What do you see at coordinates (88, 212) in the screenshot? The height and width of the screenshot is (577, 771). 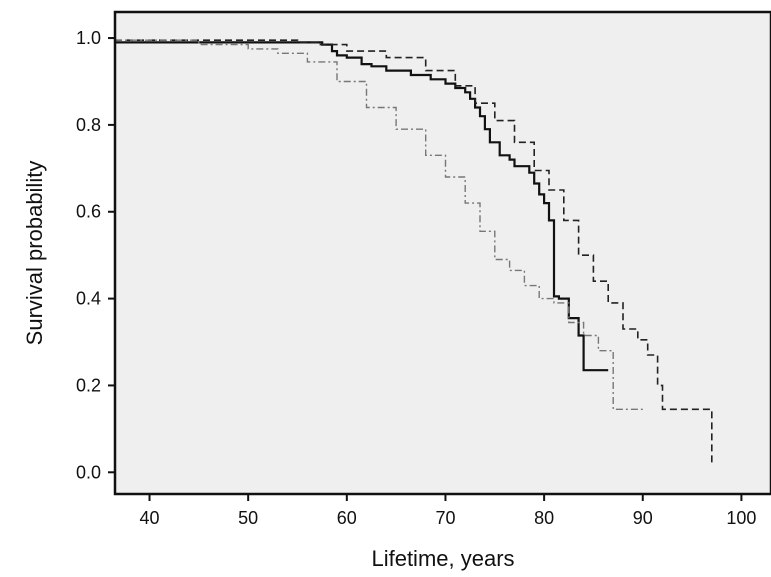 I see `y-tick-label: 0.6` at bounding box center [88, 212].